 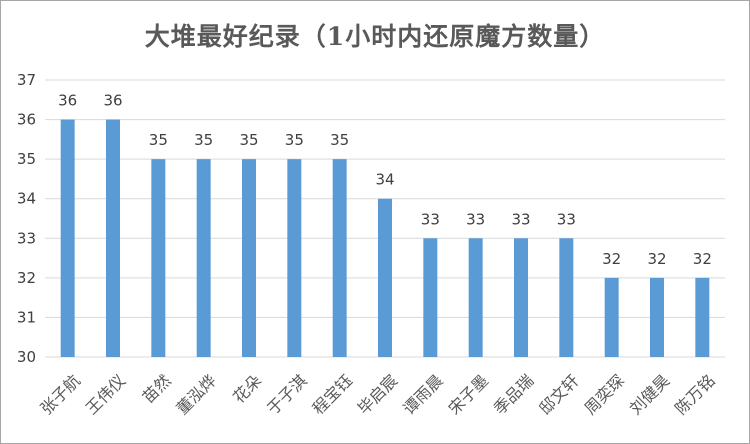 What do you see at coordinates (286, 394) in the screenshot?
I see `category-label: 于子淇` at bounding box center [286, 394].